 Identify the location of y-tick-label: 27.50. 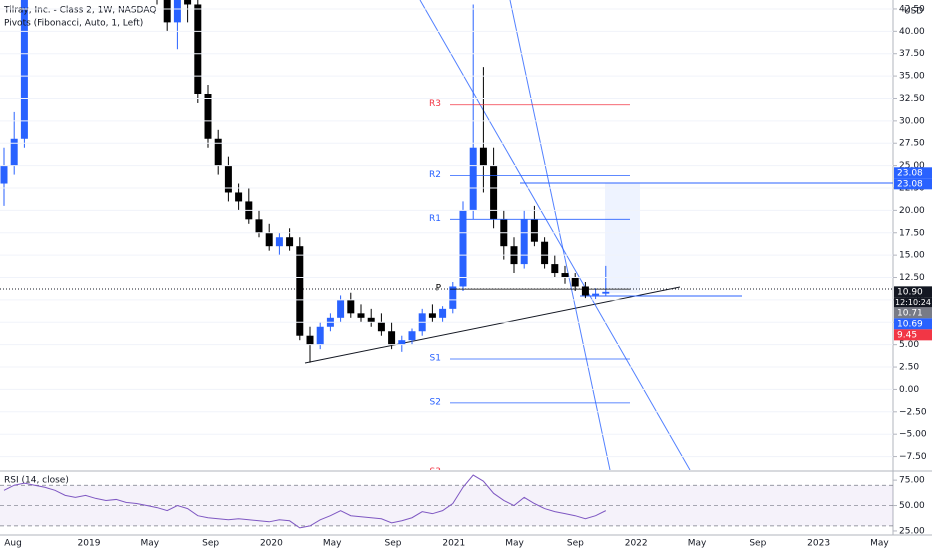
(912, 144).